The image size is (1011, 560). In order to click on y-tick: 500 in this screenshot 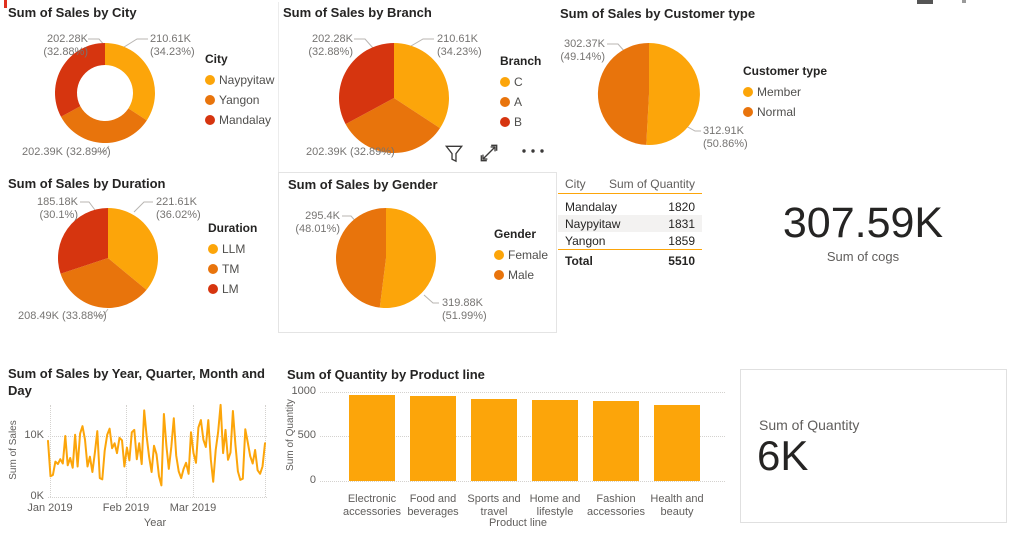, I will do `click(306, 435)`.